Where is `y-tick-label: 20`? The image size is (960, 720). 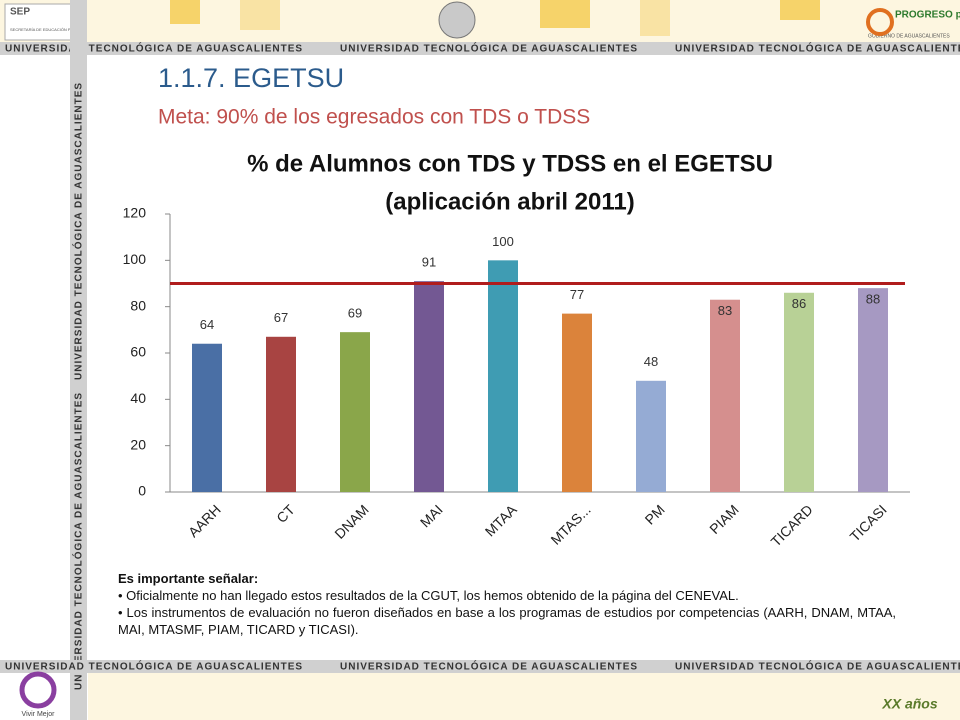
y-tick-label: 20 is located at coordinates (138, 444).